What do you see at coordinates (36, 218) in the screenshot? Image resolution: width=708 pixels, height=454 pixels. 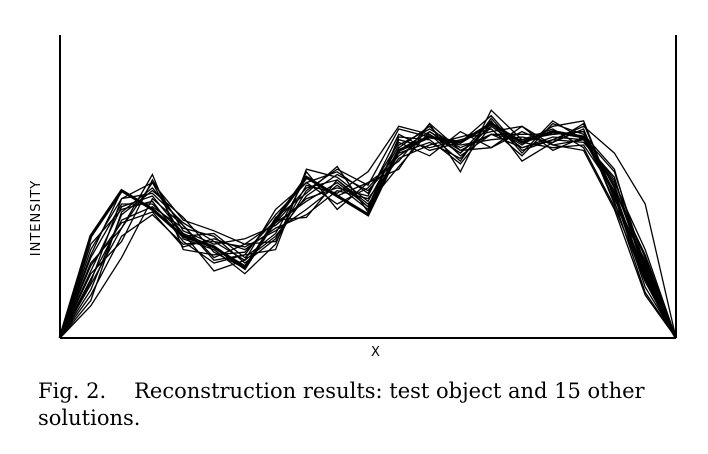 I see `y-axis-label: INTENSITY` at bounding box center [36, 218].